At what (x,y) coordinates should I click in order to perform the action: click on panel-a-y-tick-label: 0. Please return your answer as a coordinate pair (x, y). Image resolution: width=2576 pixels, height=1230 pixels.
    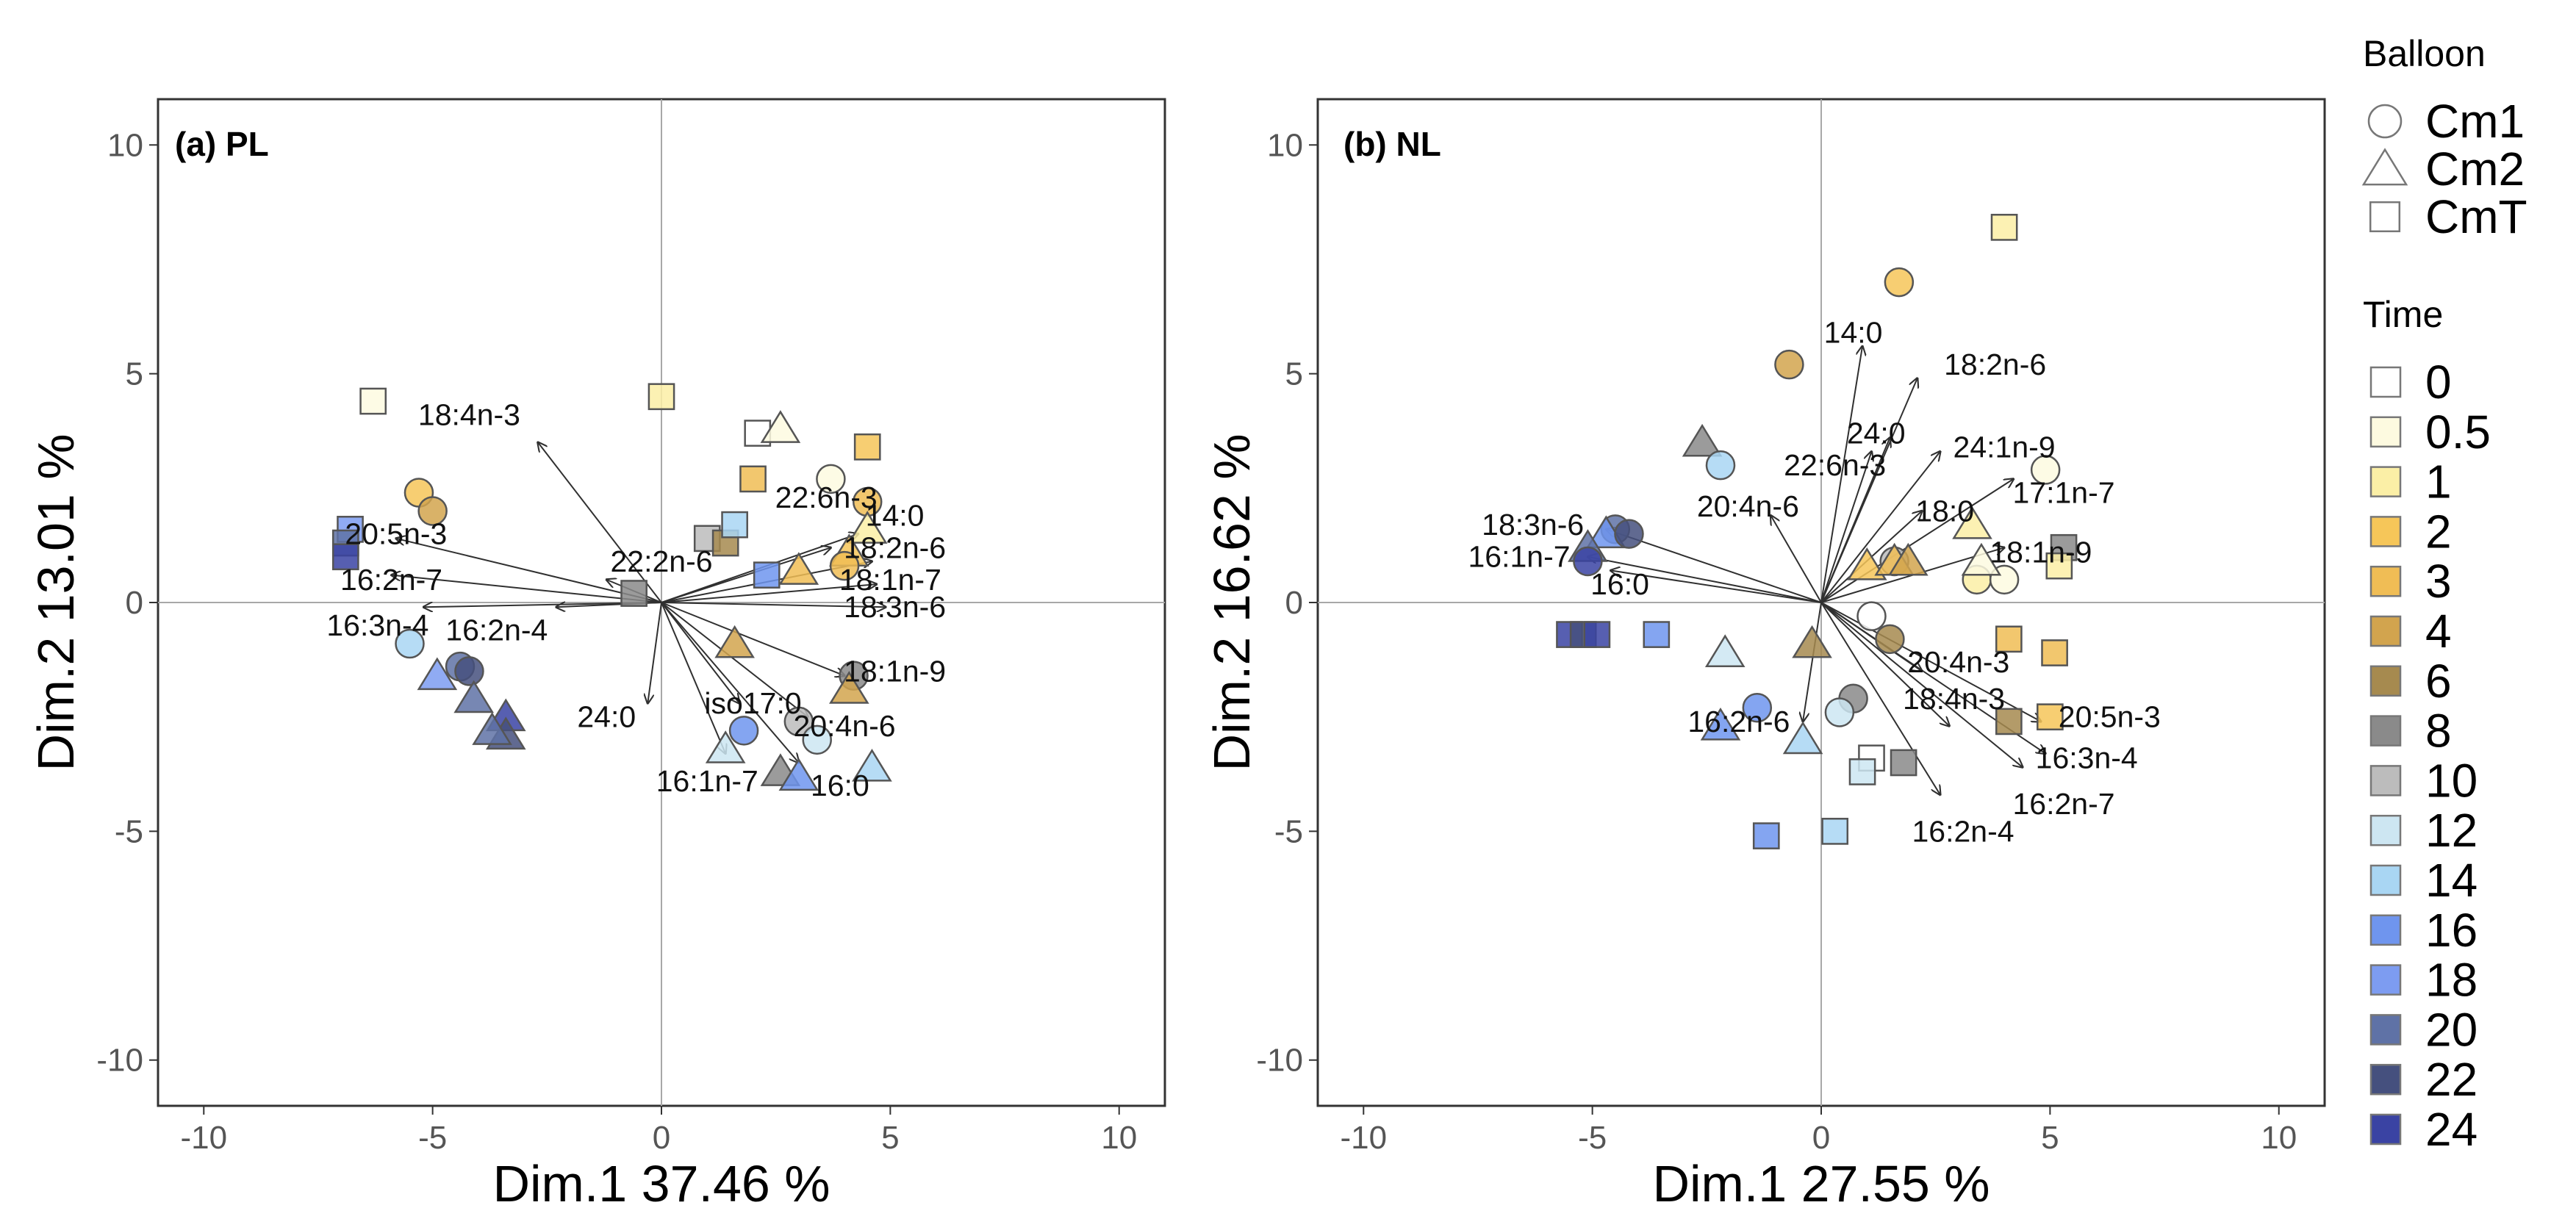
    Looking at the image, I should click on (134, 603).